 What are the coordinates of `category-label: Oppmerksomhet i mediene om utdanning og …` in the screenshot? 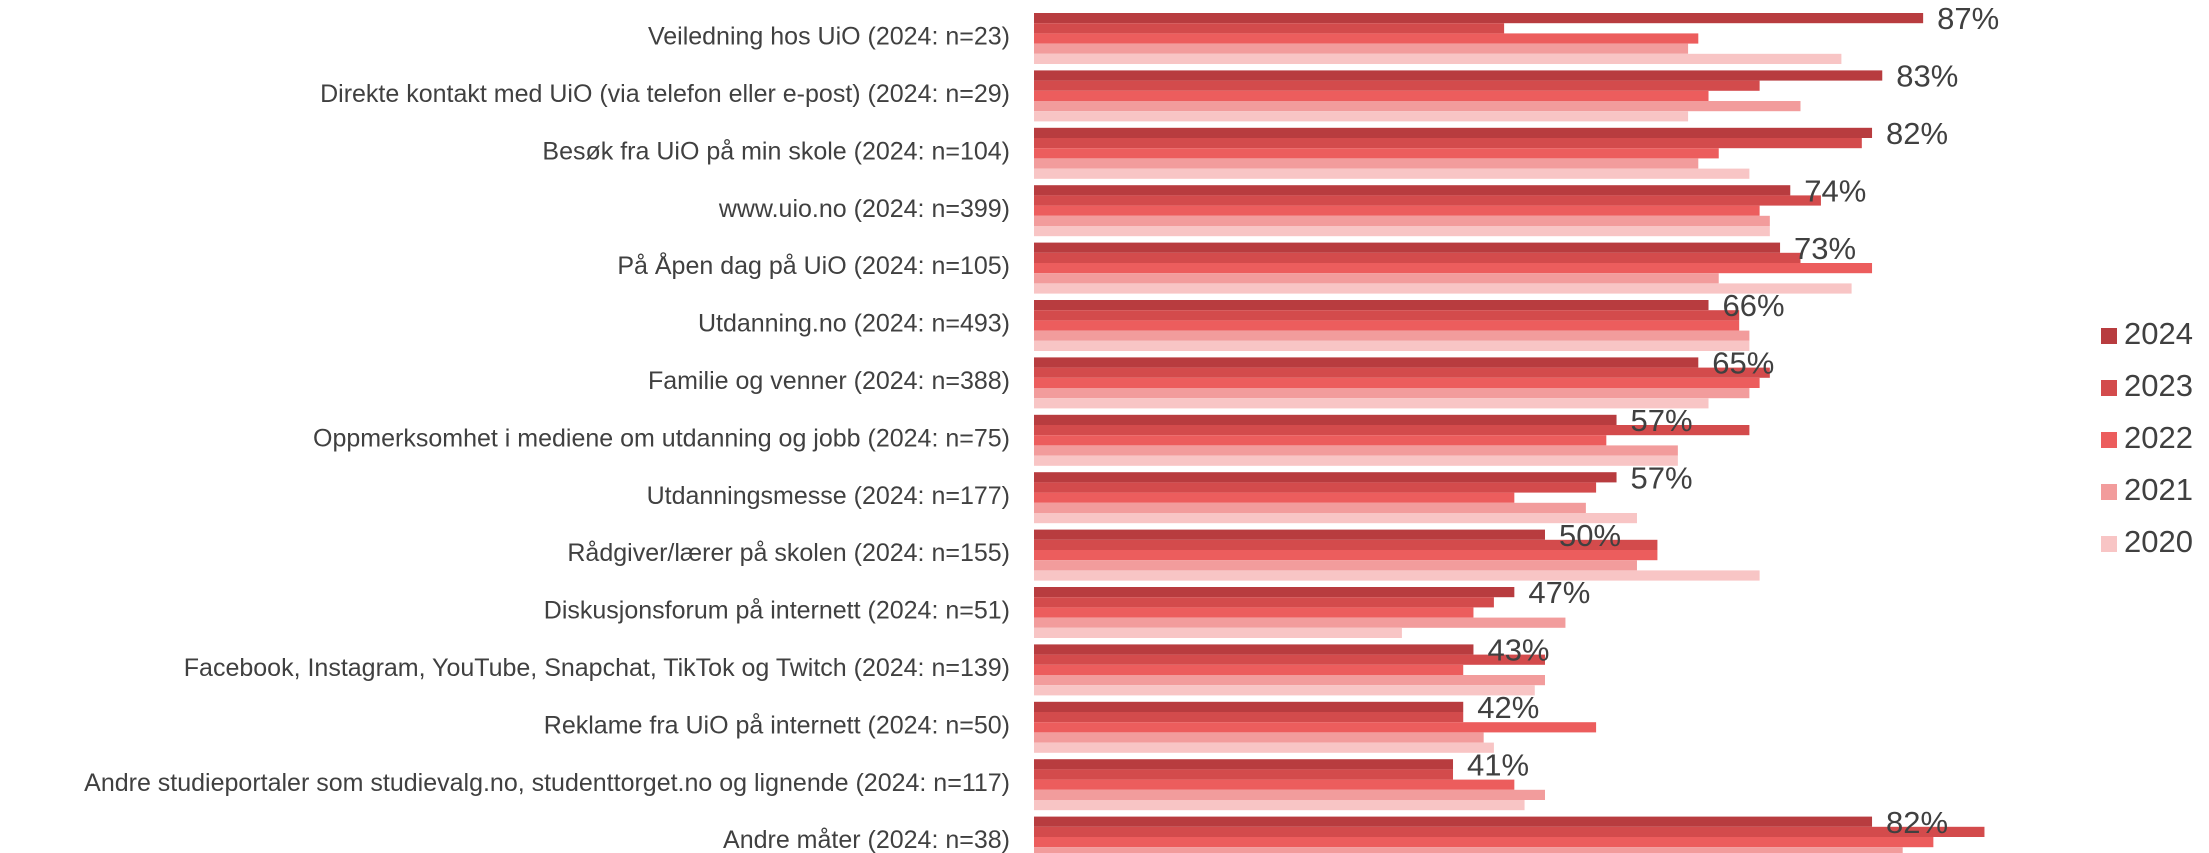 It's located at (661, 438).